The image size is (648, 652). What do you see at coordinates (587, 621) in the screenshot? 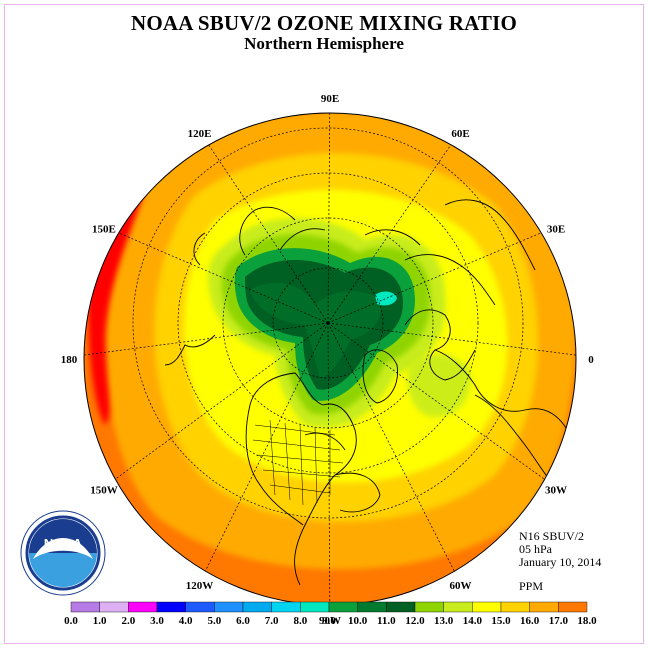
I see `colorbar-tick-label: 18.0` at bounding box center [587, 621].